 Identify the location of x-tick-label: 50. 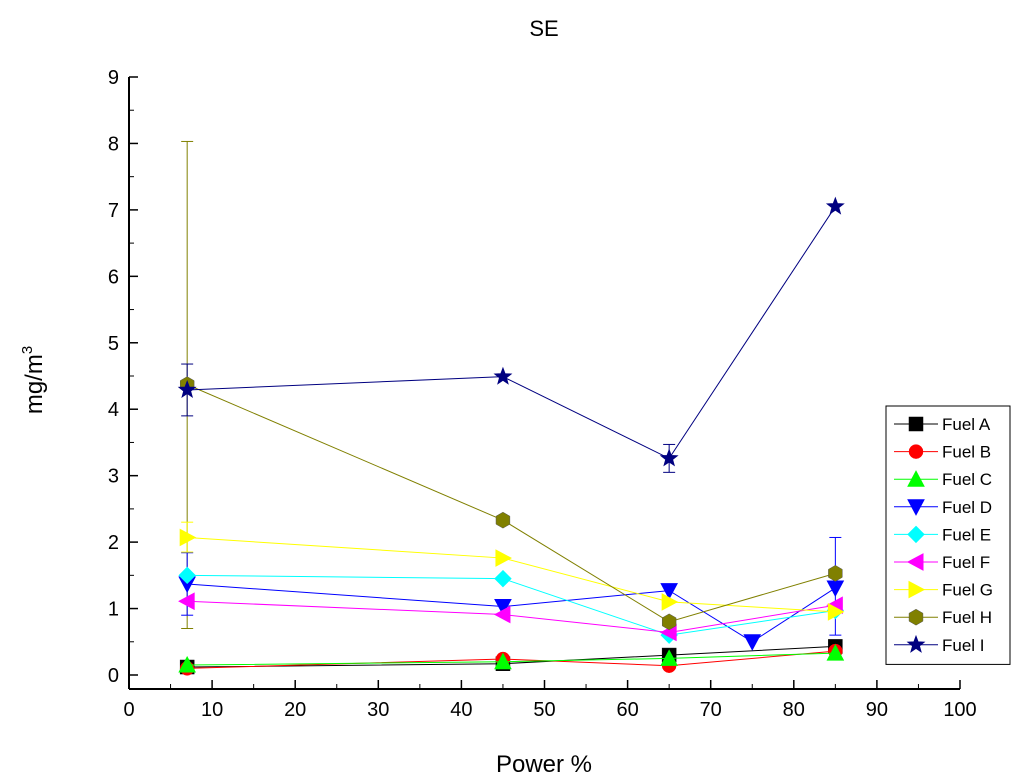
(544, 710).